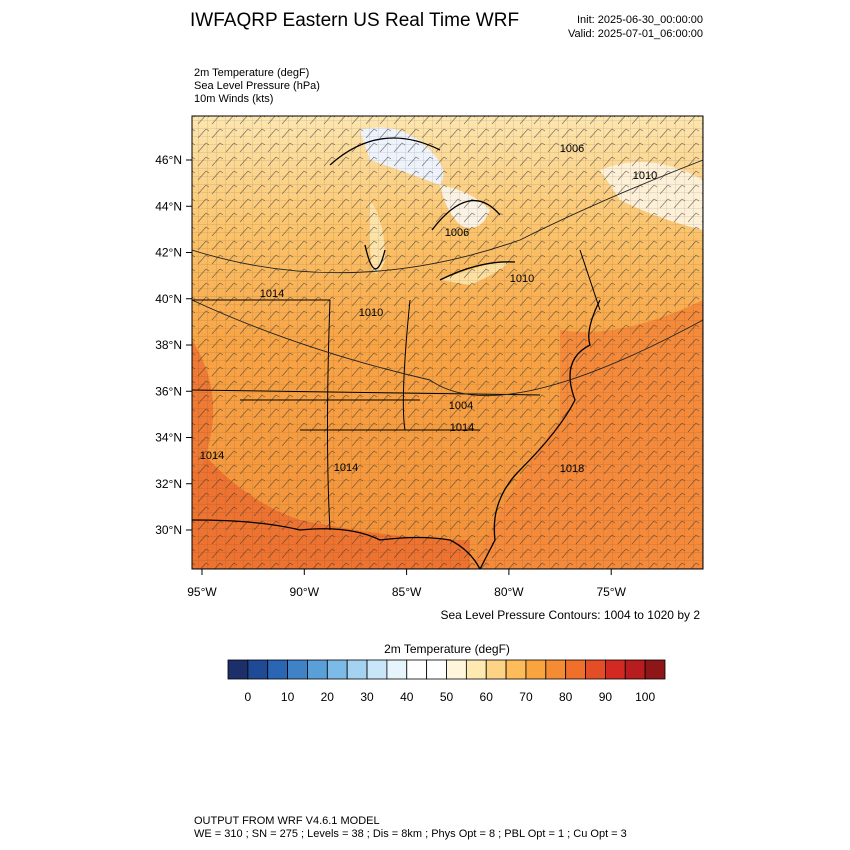 The width and height of the screenshot is (850, 850). Describe the element at coordinates (526, 697) in the screenshot. I see `colorbar-tick-label: 70` at that location.